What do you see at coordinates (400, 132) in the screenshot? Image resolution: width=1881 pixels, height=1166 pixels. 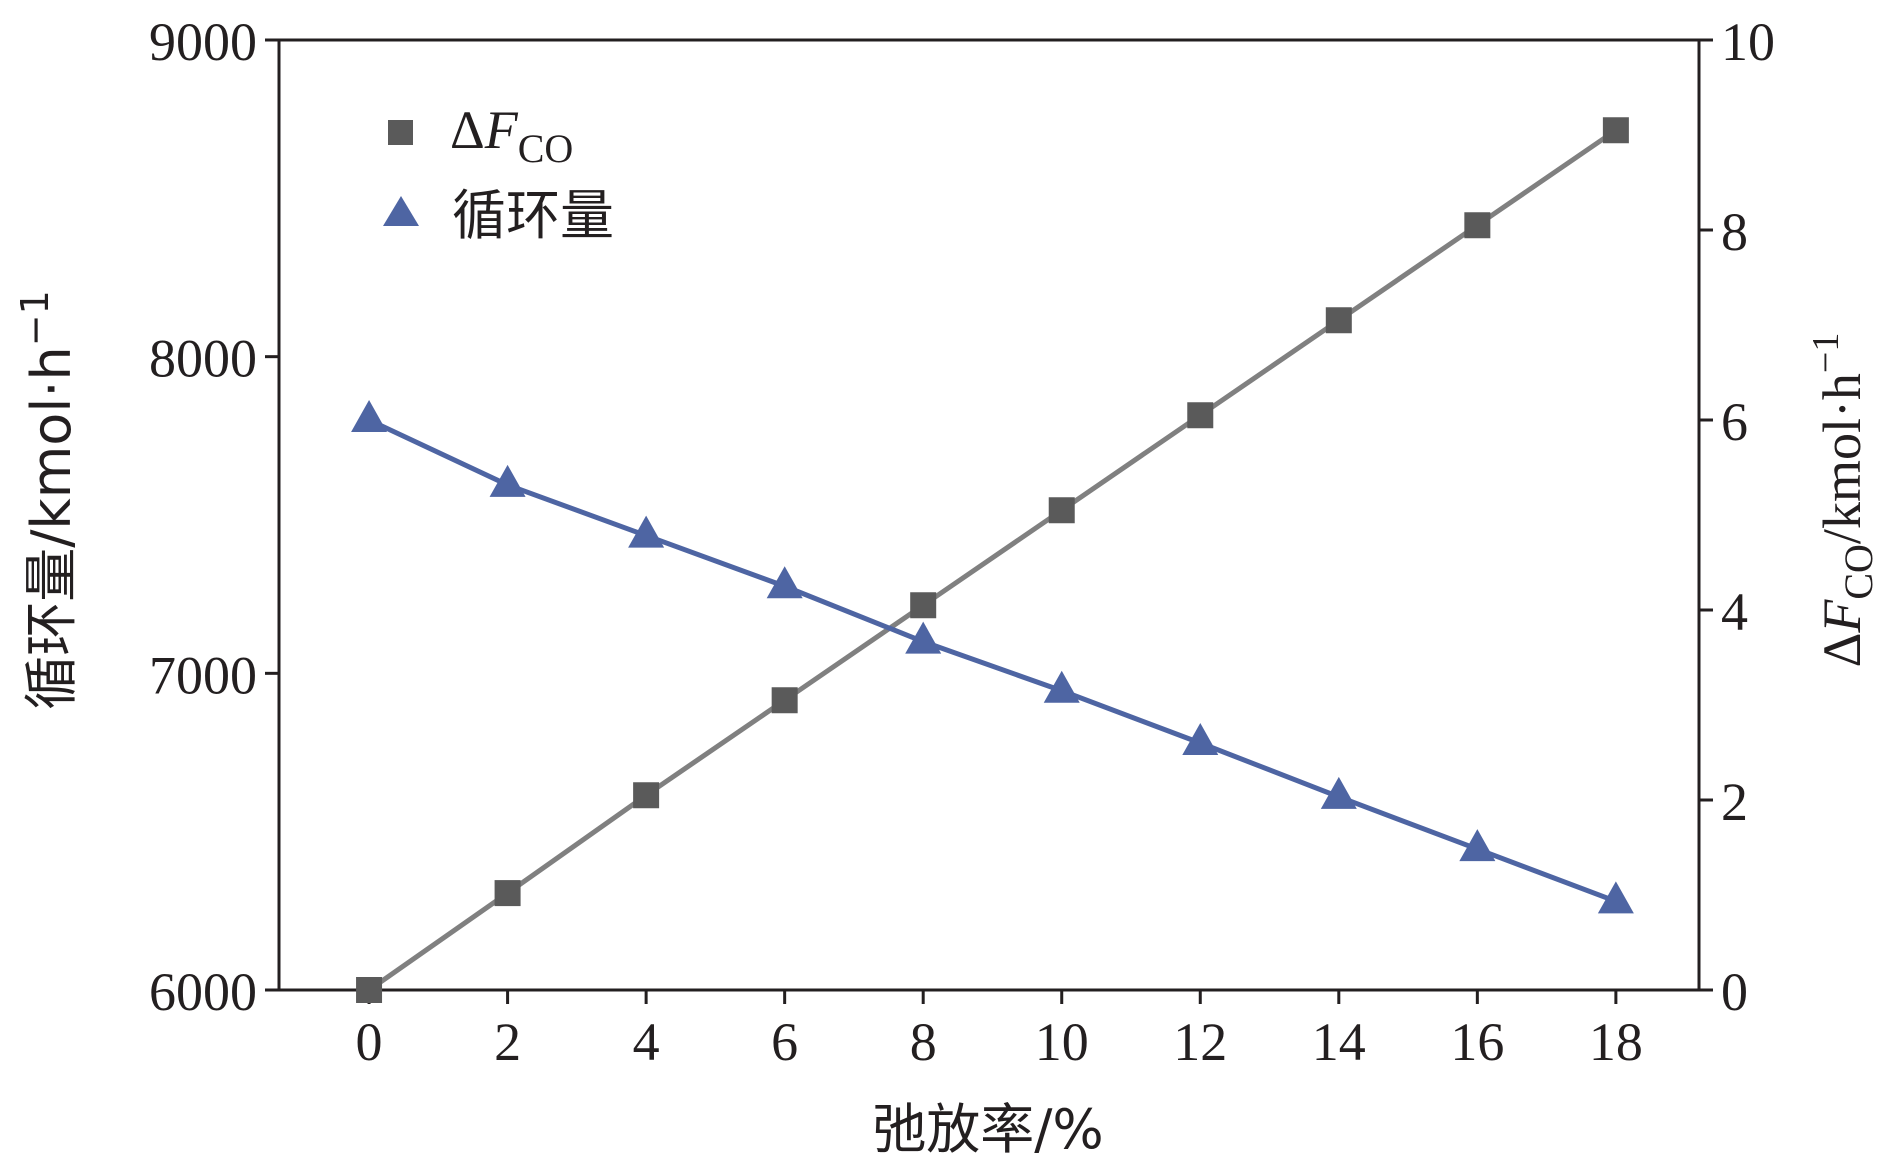 I see `legend-square-icon` at bounding box center [400, 132].